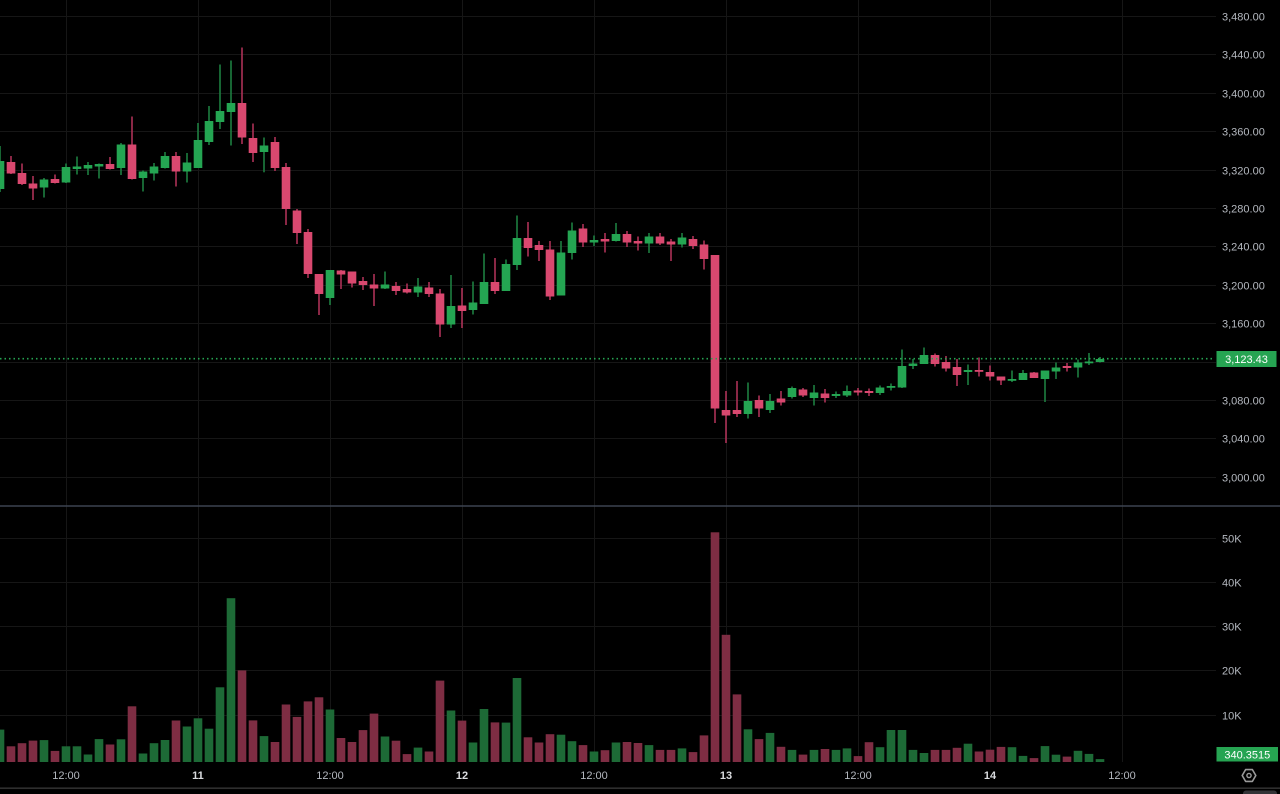 This screenshot has height=794, width=1280. Describe the element at coordinates (1243, 479) in the screenshot. I see `svg-text: 3,000.00` at that location.